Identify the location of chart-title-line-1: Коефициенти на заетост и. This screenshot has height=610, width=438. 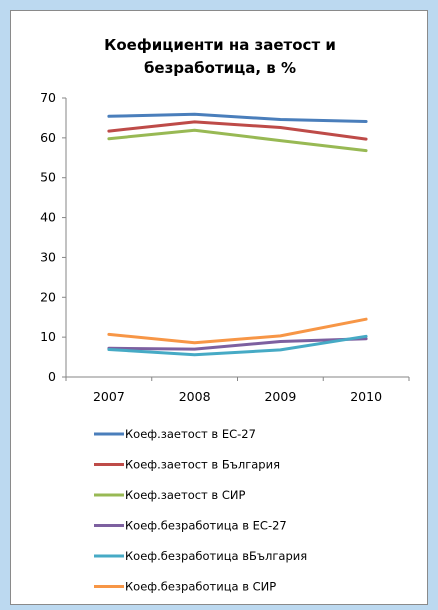
(220, 45).